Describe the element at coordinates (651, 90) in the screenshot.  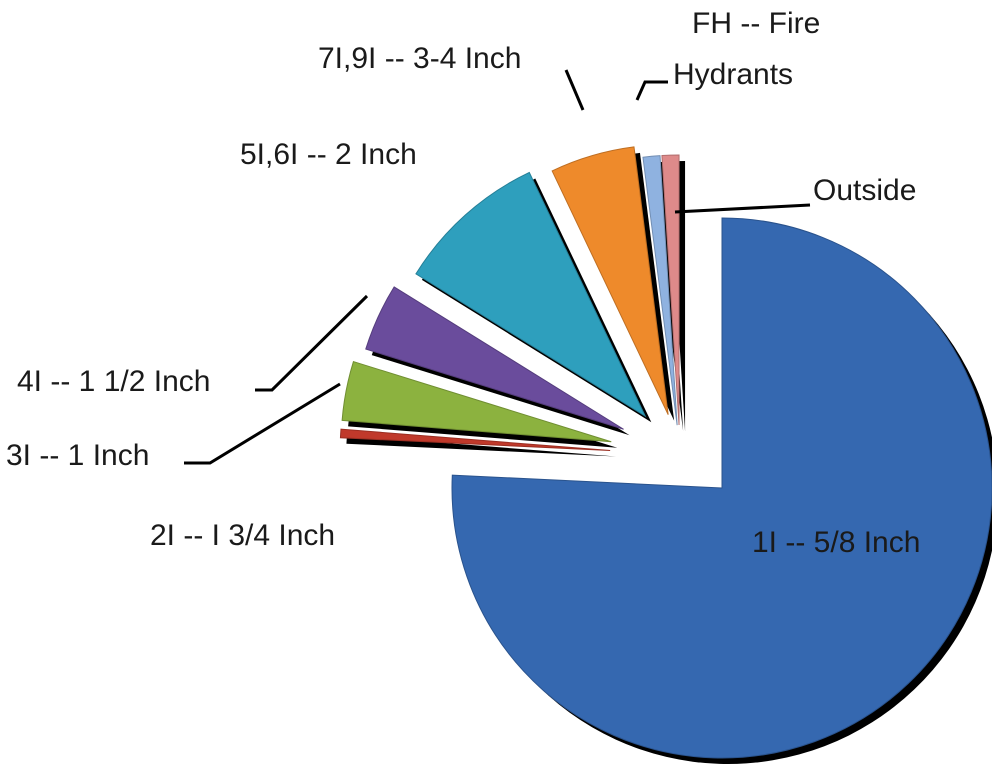
I see `leader-line-fh` at that location.